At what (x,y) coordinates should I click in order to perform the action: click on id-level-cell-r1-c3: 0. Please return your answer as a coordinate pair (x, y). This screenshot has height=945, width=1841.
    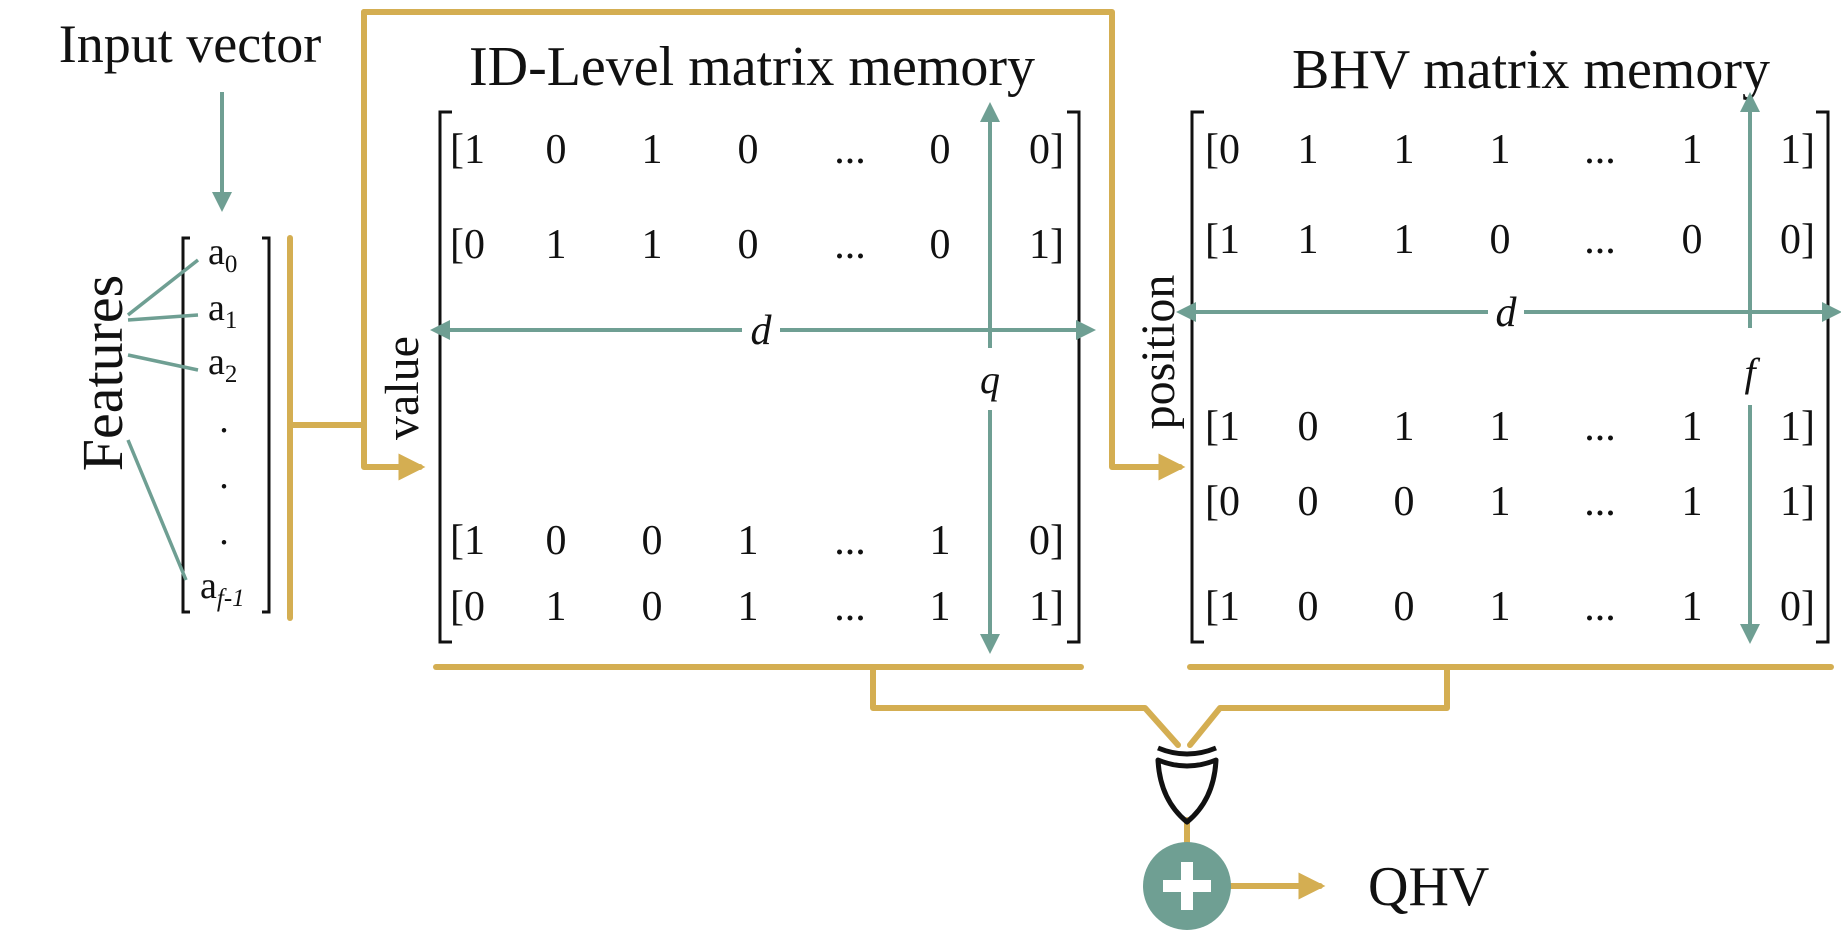
    Looking at the image, I should click on (748, 245).